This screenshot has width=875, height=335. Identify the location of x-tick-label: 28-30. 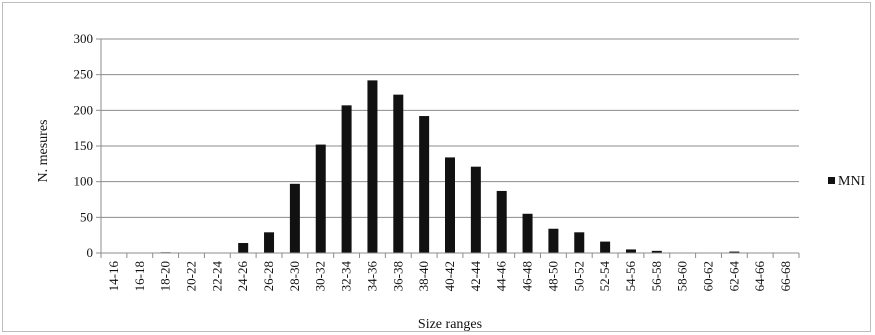
(294, 276).